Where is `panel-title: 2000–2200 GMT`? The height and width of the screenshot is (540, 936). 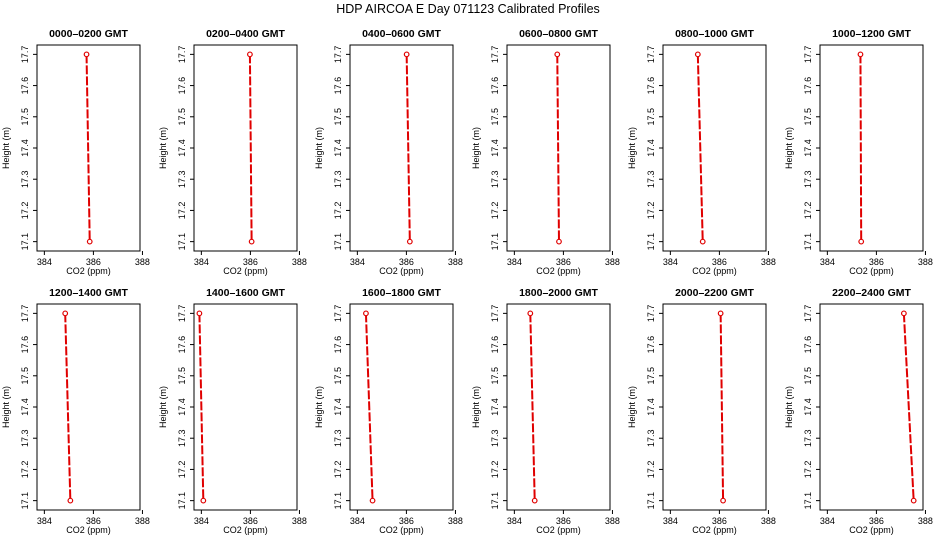 panel-title: 2000–2200 GMT is located at coordinates (714, 293).